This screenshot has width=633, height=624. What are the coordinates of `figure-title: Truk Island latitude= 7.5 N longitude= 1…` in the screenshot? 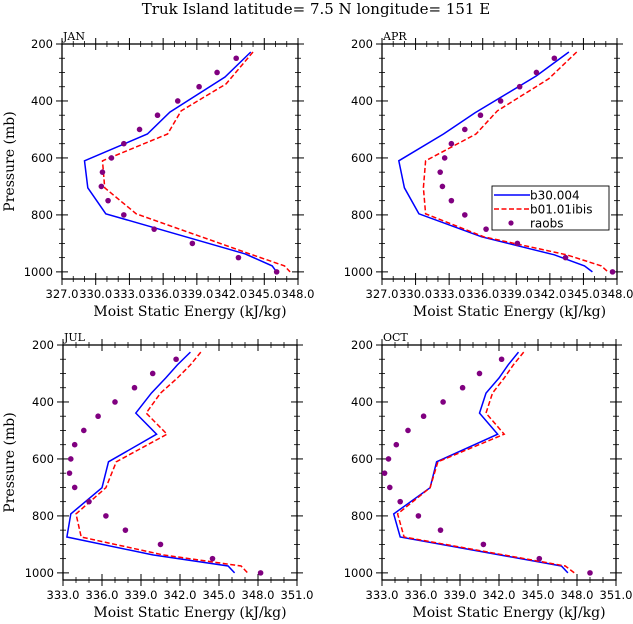 It's located at (316, 9).